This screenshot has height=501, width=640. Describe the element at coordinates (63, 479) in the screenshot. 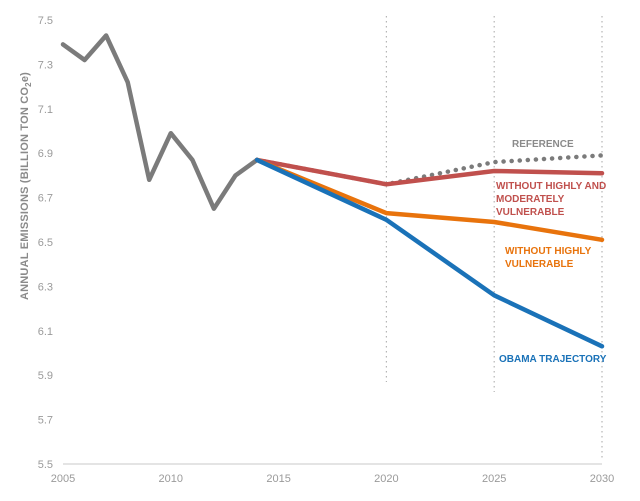

I see `x-tick-label: 2005` at that location.